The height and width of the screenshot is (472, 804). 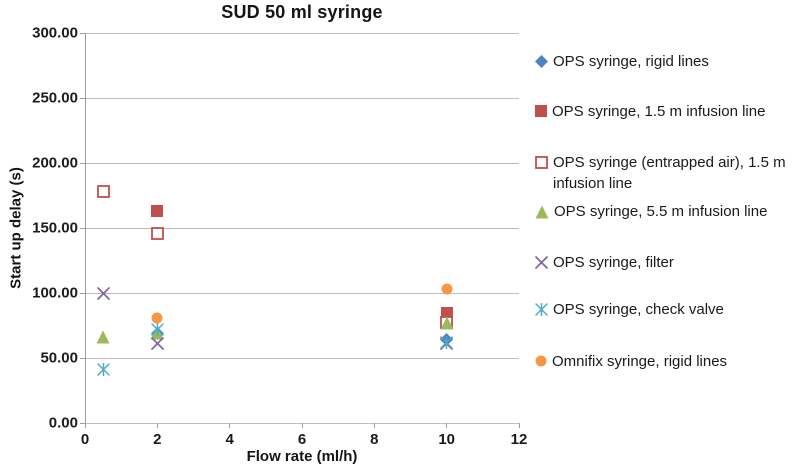 I want to click on y-tick-label: 200.00, so click(x=55, y=163).